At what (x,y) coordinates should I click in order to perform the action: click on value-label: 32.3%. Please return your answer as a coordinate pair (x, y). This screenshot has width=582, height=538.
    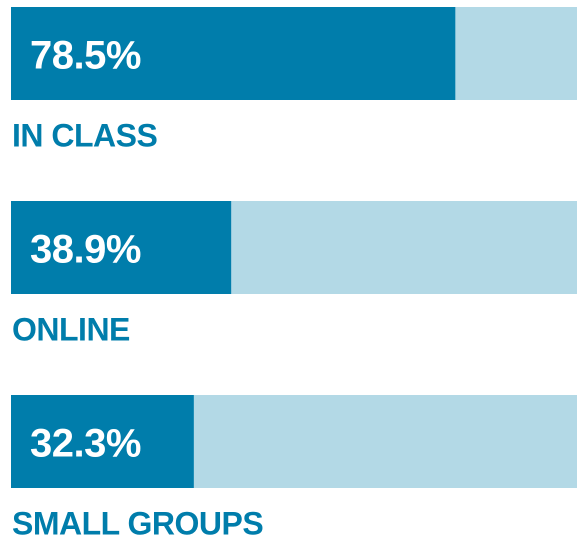
    Looking at the image, I should click on (85, 444).